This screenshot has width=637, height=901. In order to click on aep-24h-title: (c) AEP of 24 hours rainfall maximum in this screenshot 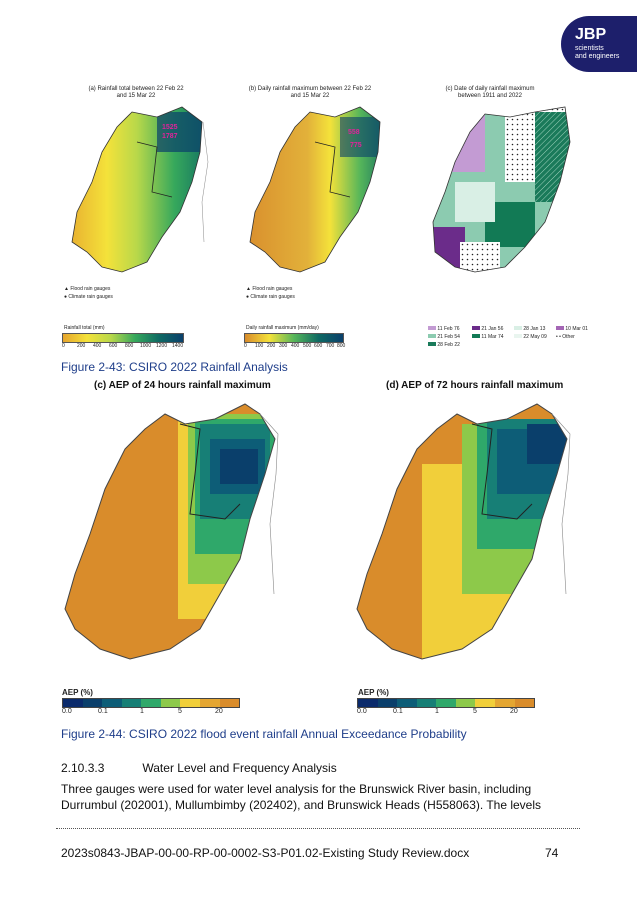, I will do `click(182, 385)`.